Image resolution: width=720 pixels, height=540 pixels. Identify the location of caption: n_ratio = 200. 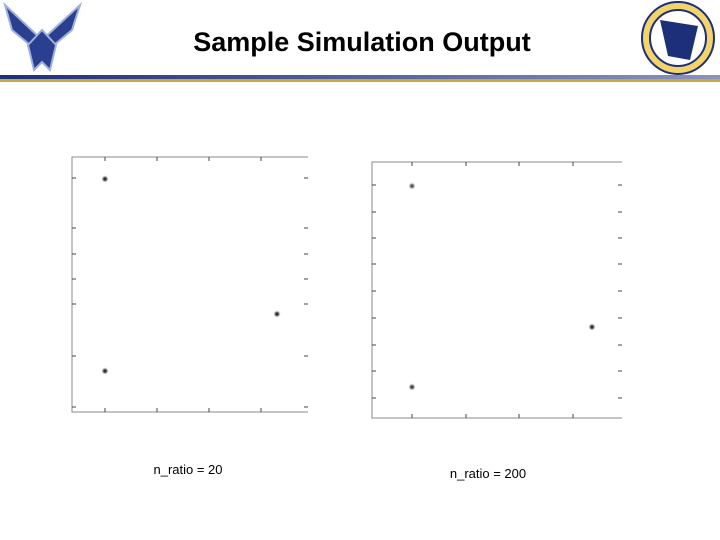
(488, 473).